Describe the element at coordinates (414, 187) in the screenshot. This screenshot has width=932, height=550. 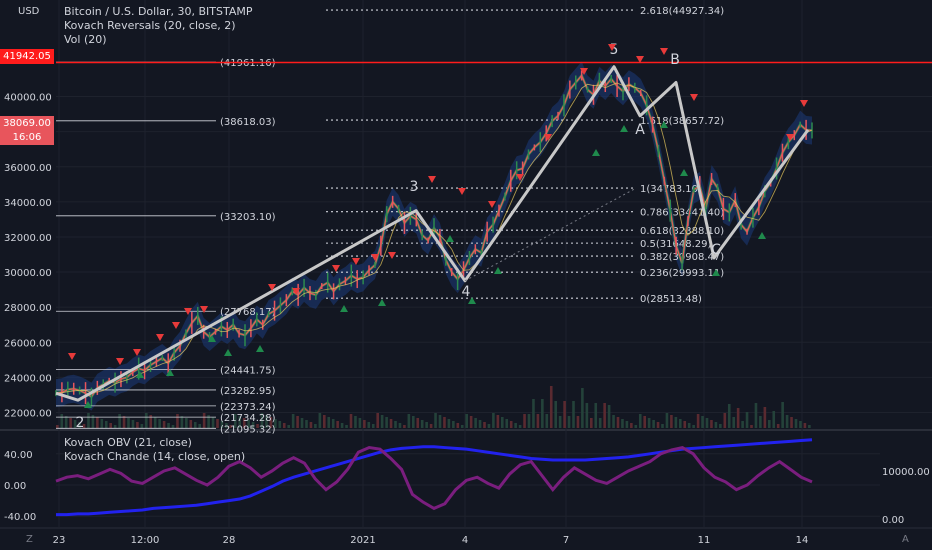
I see `wave-label: 3` at that location.